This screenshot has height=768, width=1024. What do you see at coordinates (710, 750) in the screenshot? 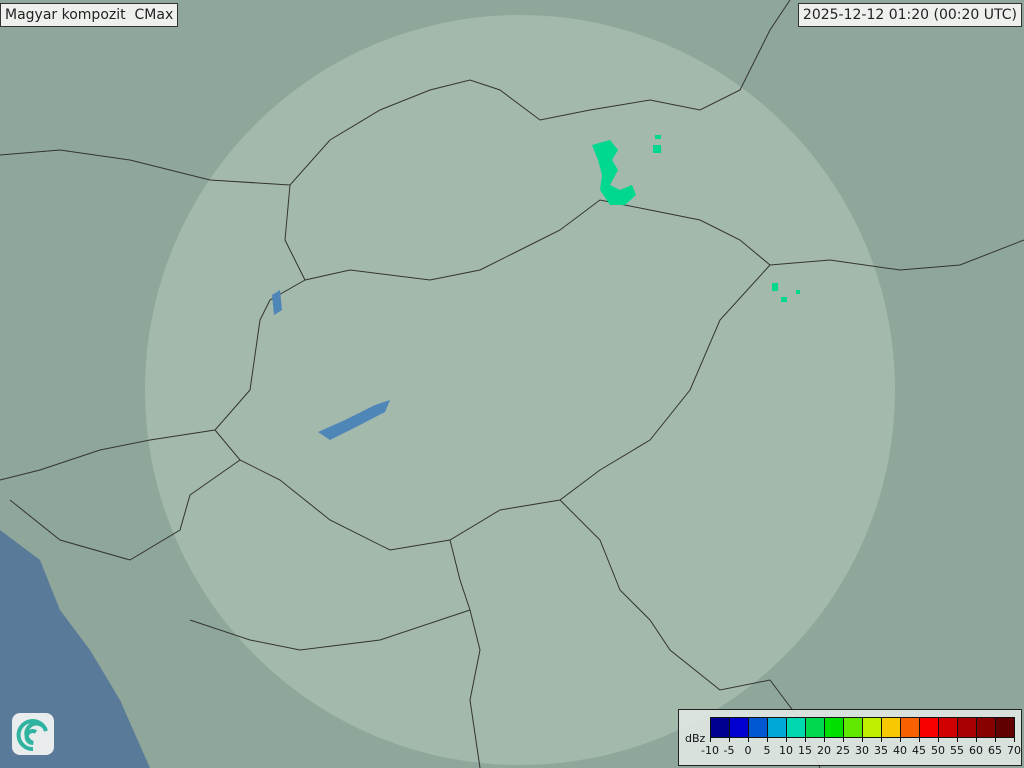
I see `legend-tick-label: -10` at bounding box center [710, 750].